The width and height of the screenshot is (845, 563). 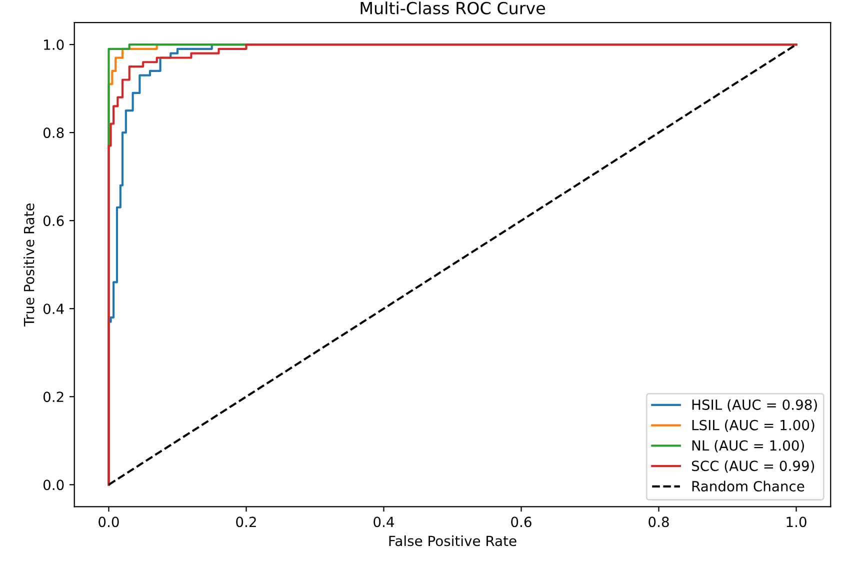 What do you see at coordinates (246, 522) in the screenshot?
I see `x-tick-label: 0.2` at bounding box center [246, 522].